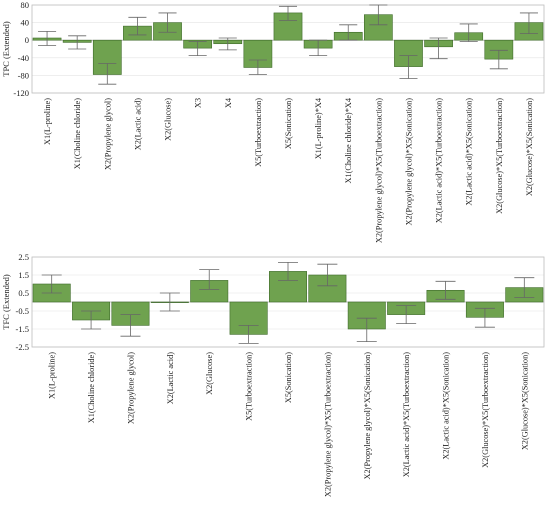  What do you see at coordinates (198, 103) in the screenshot?
I see `tpc-xtick-label: X3` at bounding box center [198, 103].